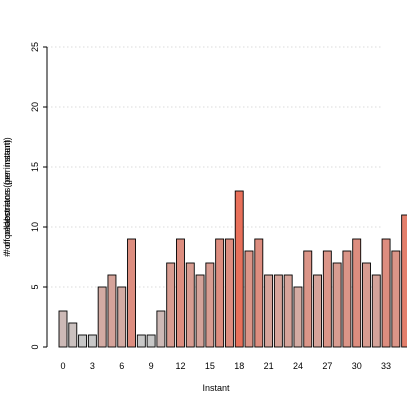 The height and width of the screenshot is (407, 407). I want to click on x-tick-label: 30, so click(357, 366).